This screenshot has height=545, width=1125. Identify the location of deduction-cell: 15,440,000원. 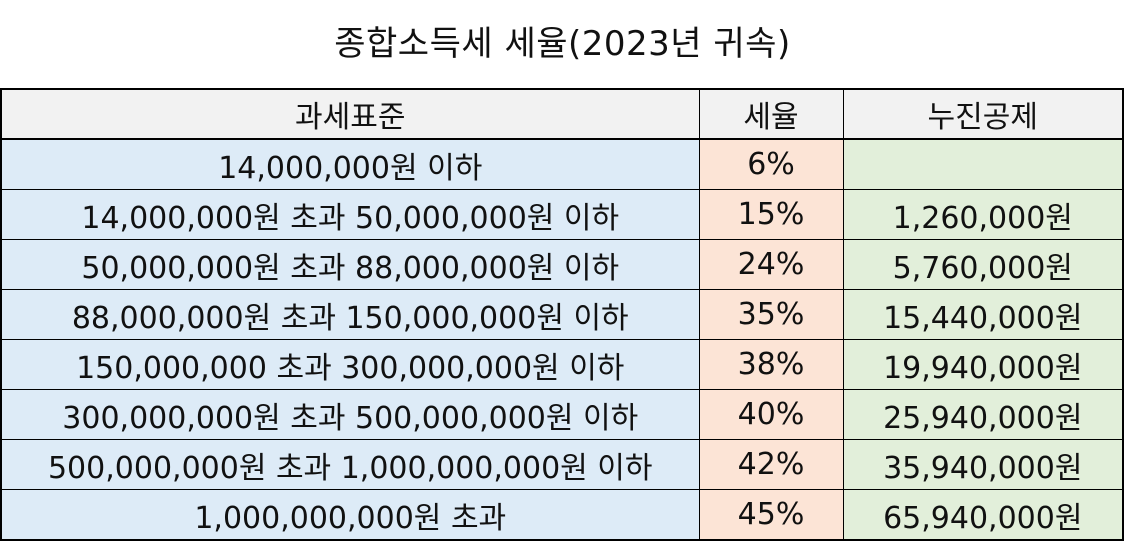
(983, 314).